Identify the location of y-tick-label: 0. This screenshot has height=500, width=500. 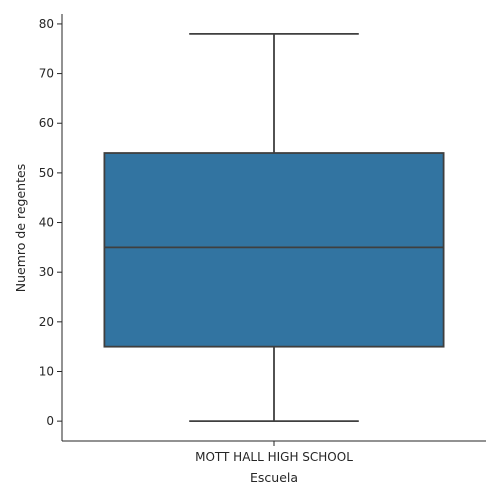
(50, 421).